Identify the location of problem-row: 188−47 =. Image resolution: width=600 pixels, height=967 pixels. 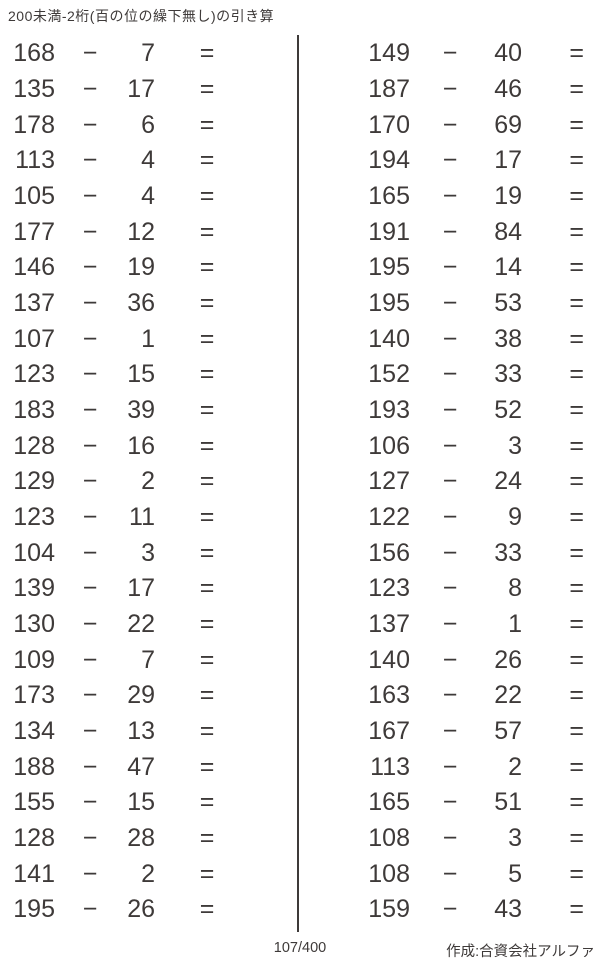
(148, 767).